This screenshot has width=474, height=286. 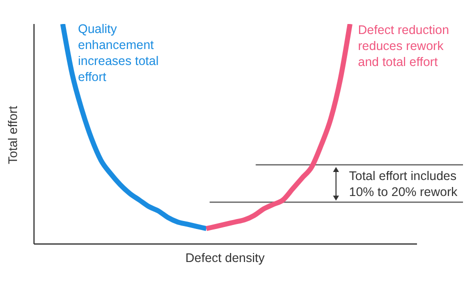 I want to click on x-axis-title: Defect density, so click(x=225, y=258).